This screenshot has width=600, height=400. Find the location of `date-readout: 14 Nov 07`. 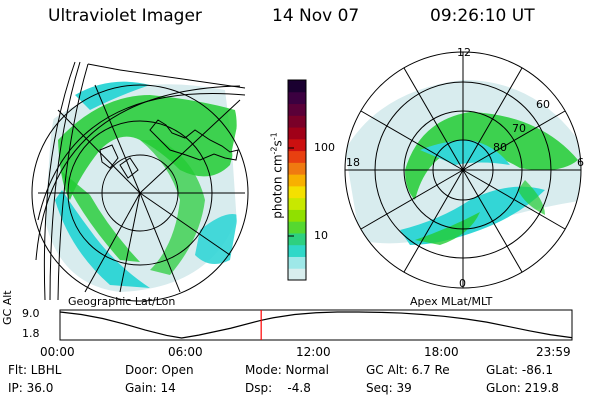

date-readout: 14 Nov 07 is located at coordinates (316, 16).